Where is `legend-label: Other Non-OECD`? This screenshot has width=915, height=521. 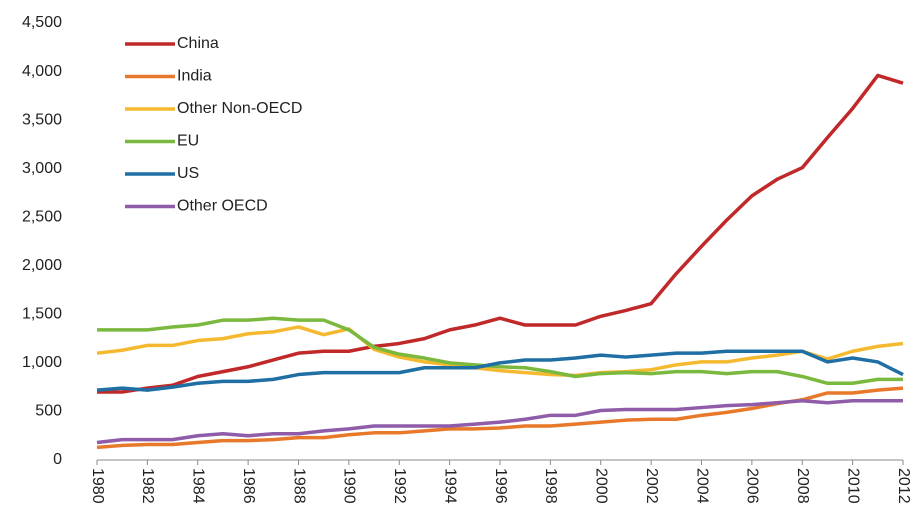
legend-label: Other Non-OECD is located at coordinates (239, 108).